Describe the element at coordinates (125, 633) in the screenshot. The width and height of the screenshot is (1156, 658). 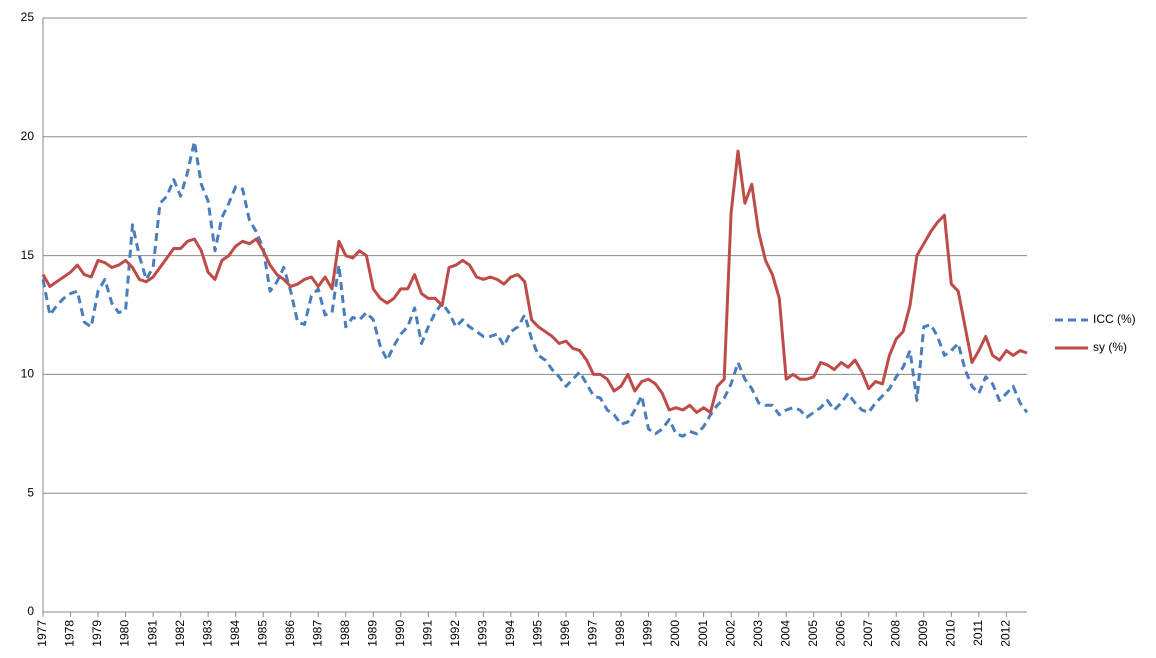
I see `x-tick-label: 1980` at that location.